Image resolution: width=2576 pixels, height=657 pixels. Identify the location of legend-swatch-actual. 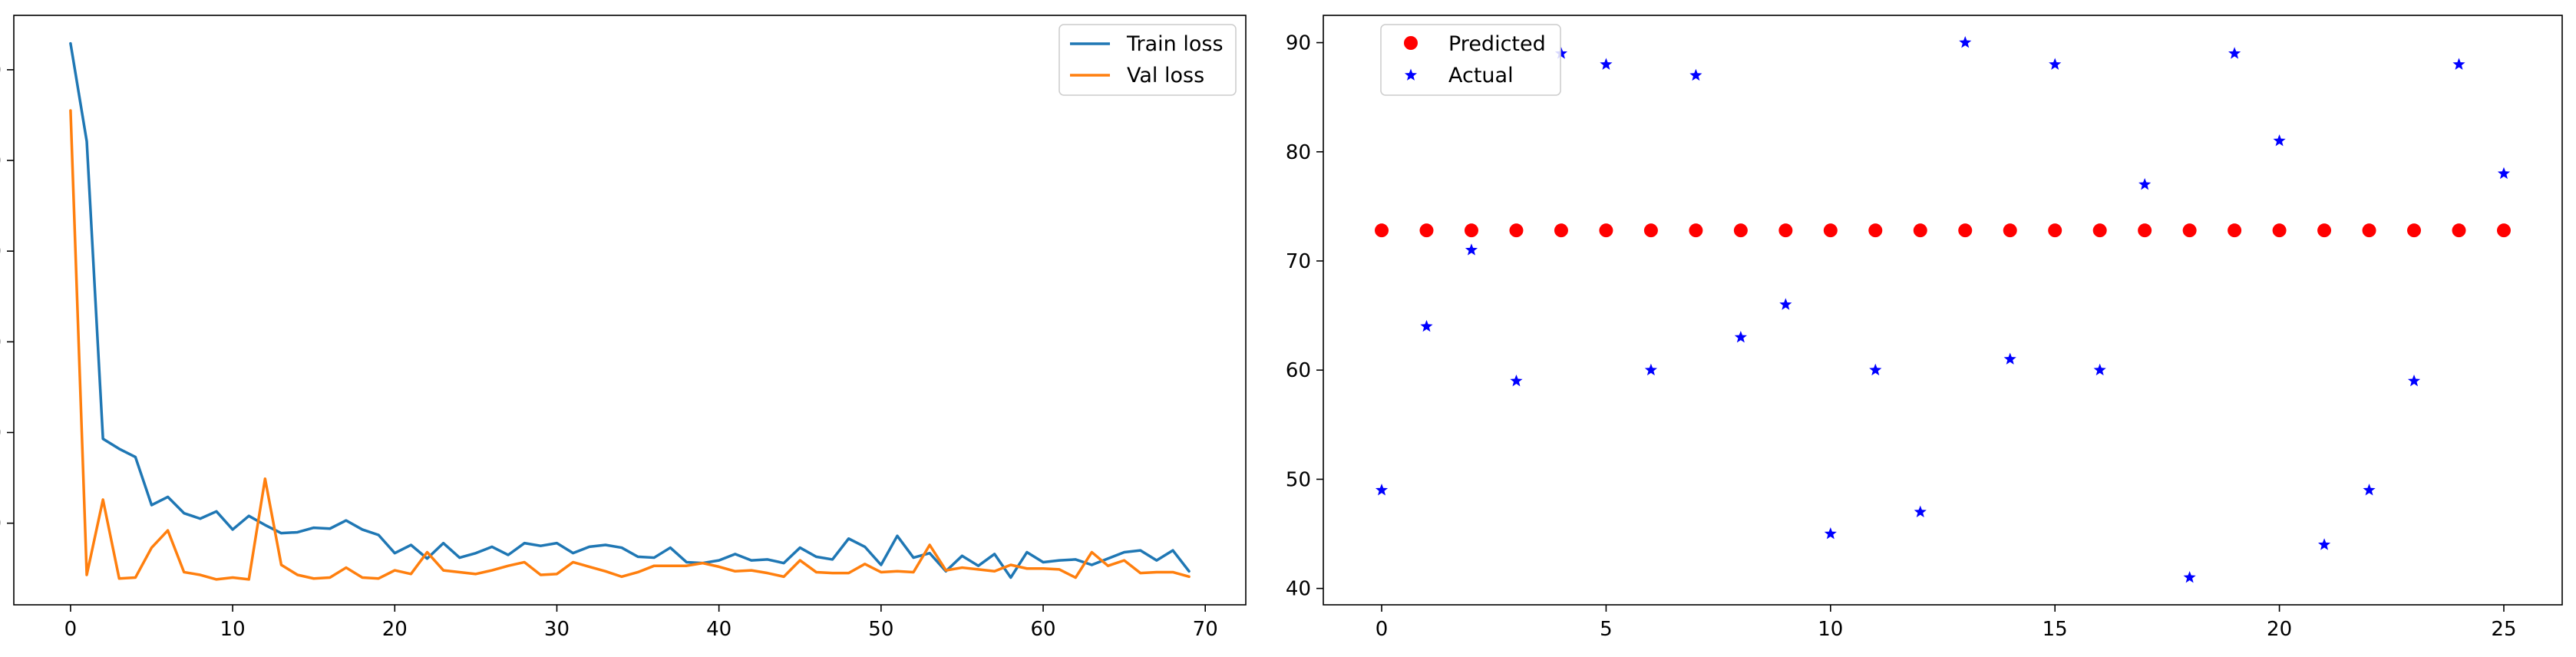
(1411, 74).